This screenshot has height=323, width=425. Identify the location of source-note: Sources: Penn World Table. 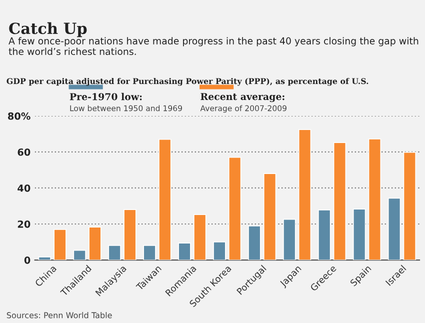
(59, 315).